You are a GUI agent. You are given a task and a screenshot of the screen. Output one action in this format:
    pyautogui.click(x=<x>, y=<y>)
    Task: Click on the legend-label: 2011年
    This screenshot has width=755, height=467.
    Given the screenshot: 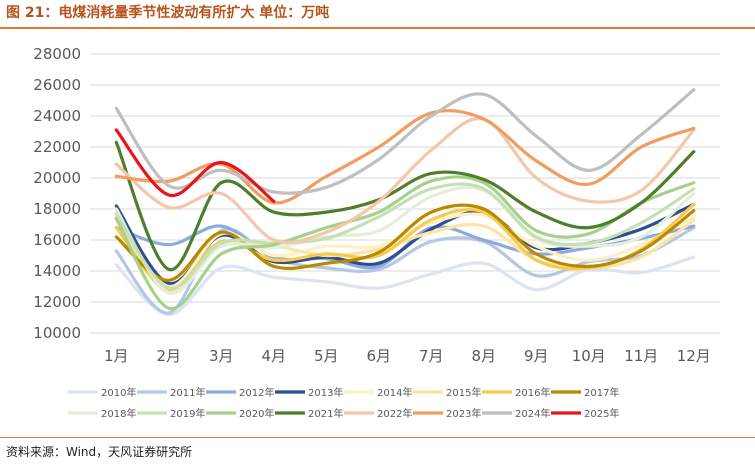 What is the action you would take?
    pyautogui.click(x=187, y=392)
    